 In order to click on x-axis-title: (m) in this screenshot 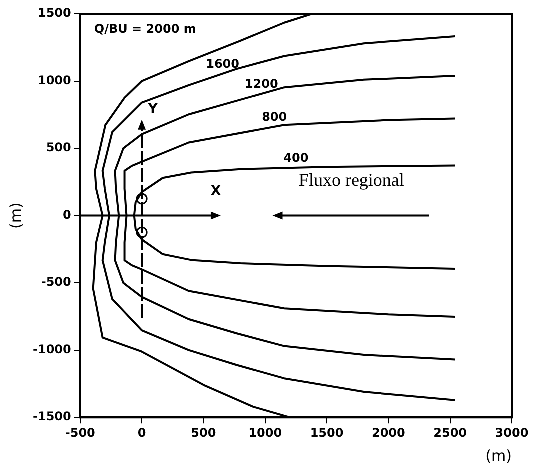, I will do `click(499, 455)`.